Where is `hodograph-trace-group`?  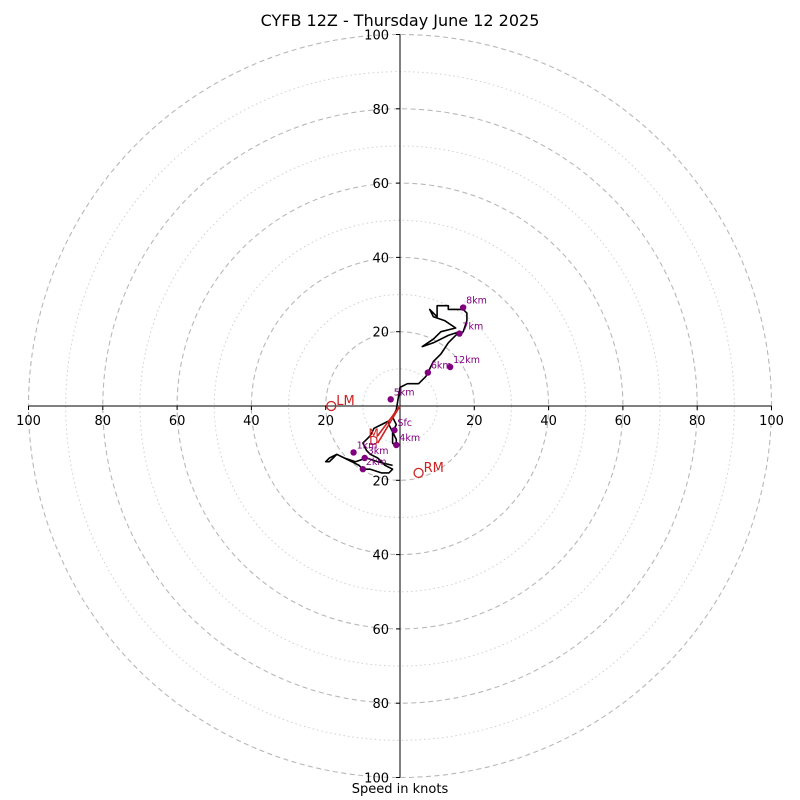 hodograph-trace-group is located at coordinates (396, 389).